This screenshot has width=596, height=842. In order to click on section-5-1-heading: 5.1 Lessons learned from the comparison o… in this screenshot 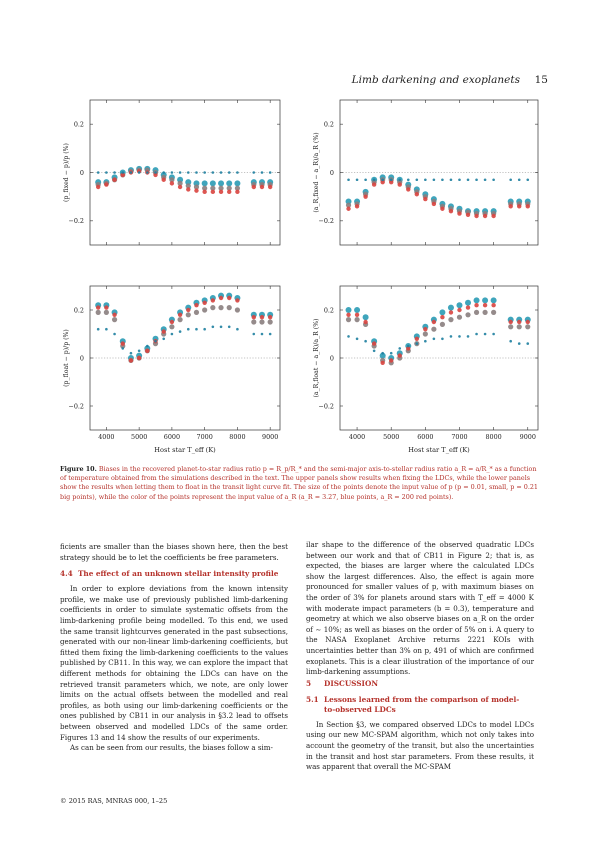, I will do `click(420, 705)`.